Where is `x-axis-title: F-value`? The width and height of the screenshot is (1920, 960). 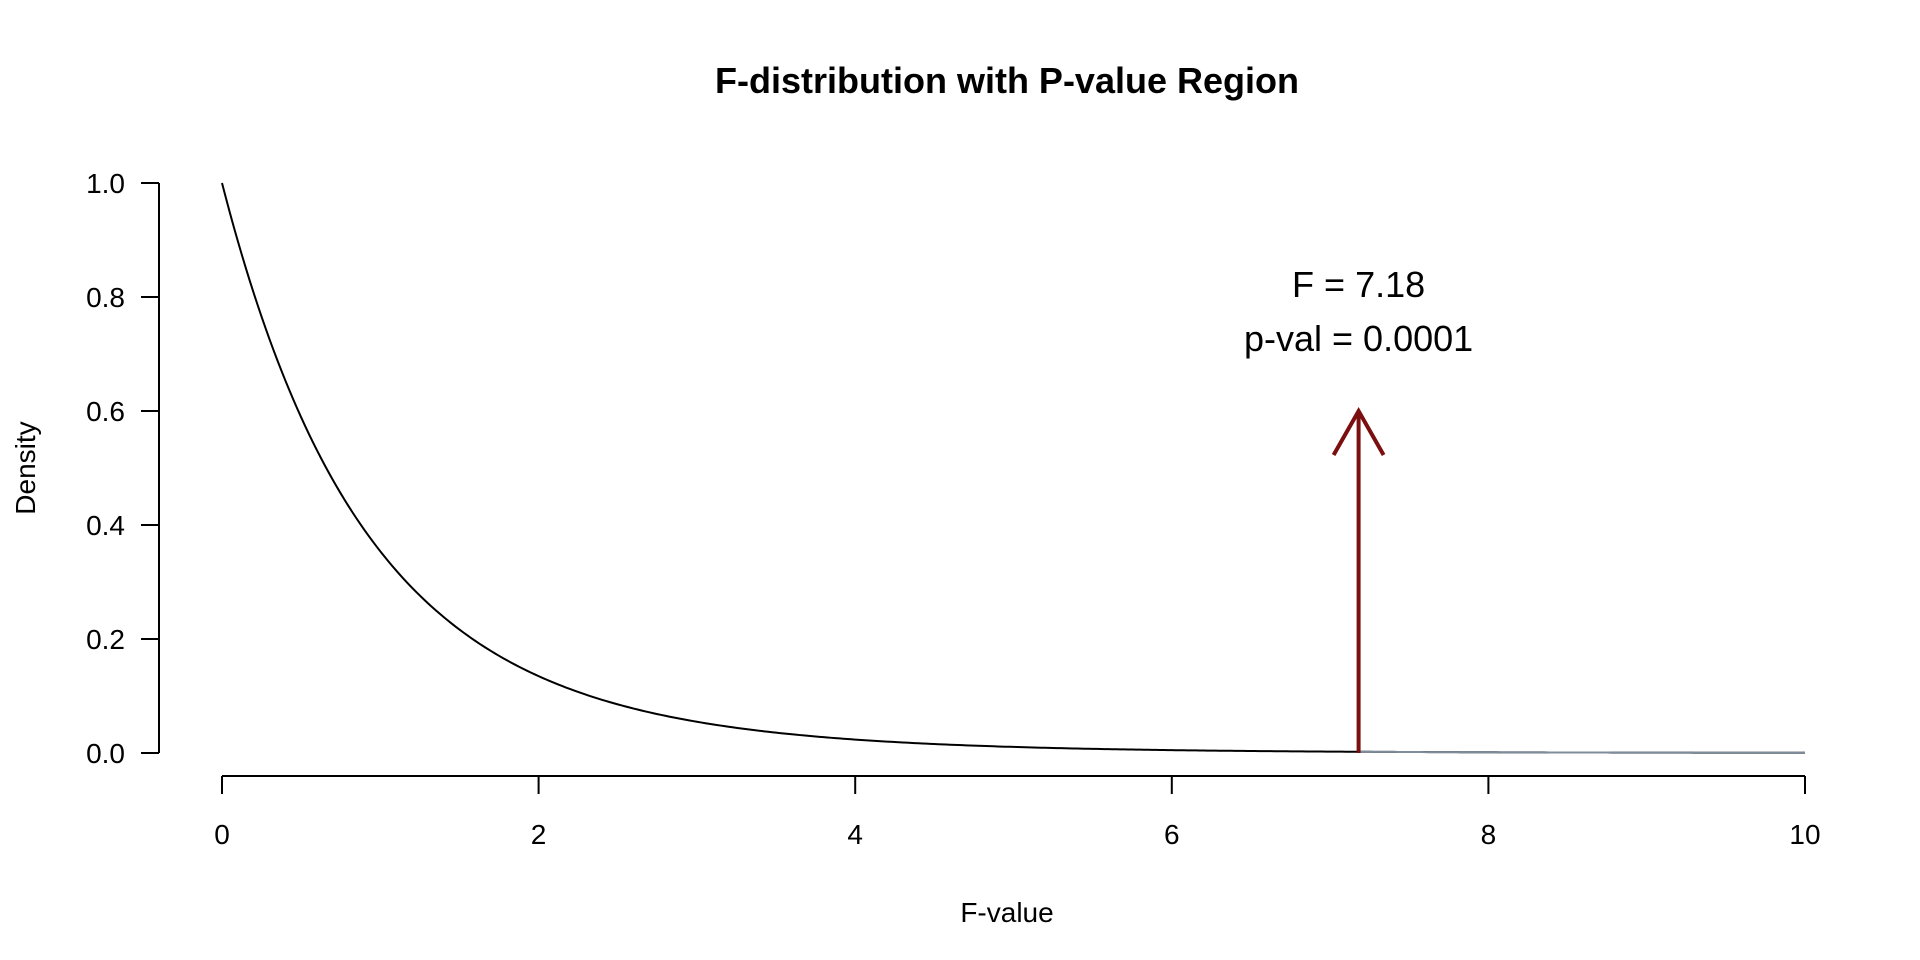
x-axis-title: F-value is located at coordinates (1006, 912).